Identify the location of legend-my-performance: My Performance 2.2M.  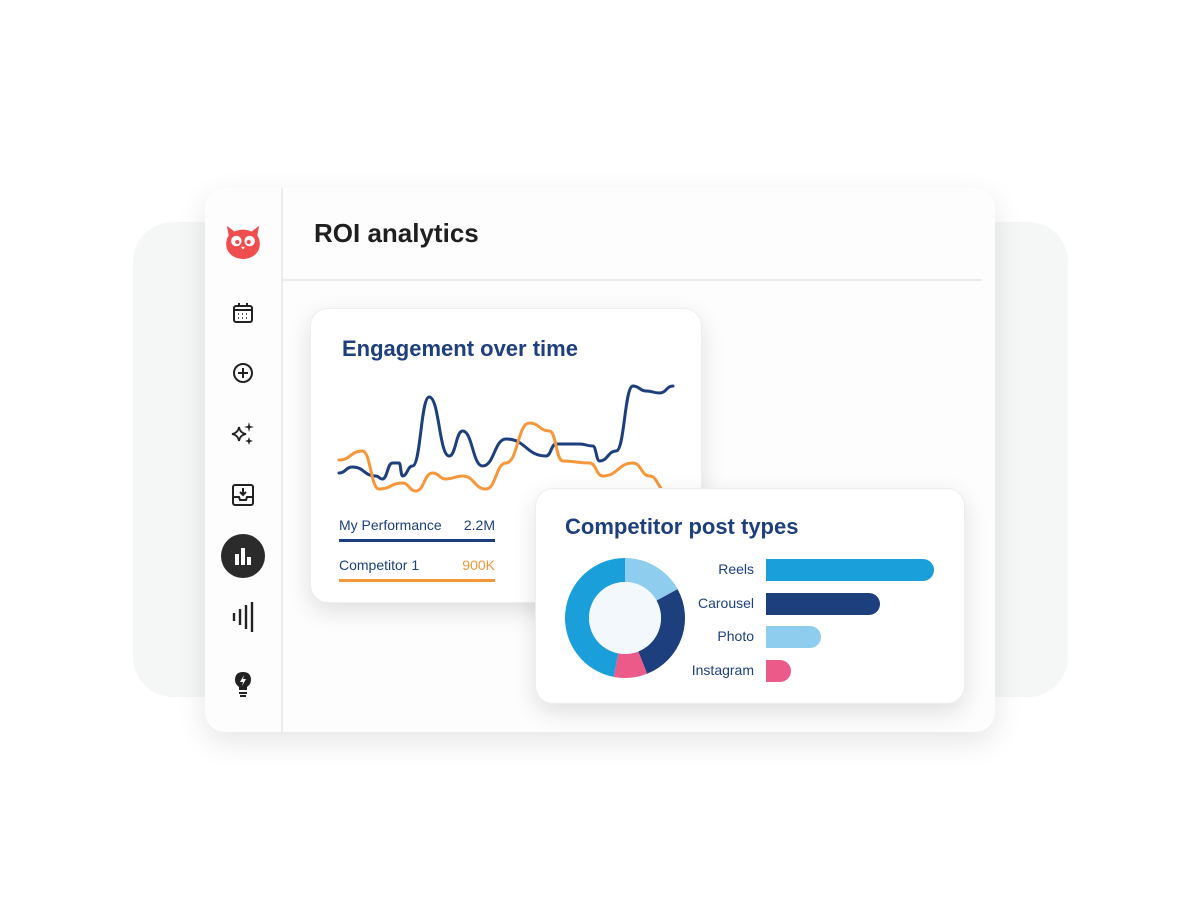
(417, 529).